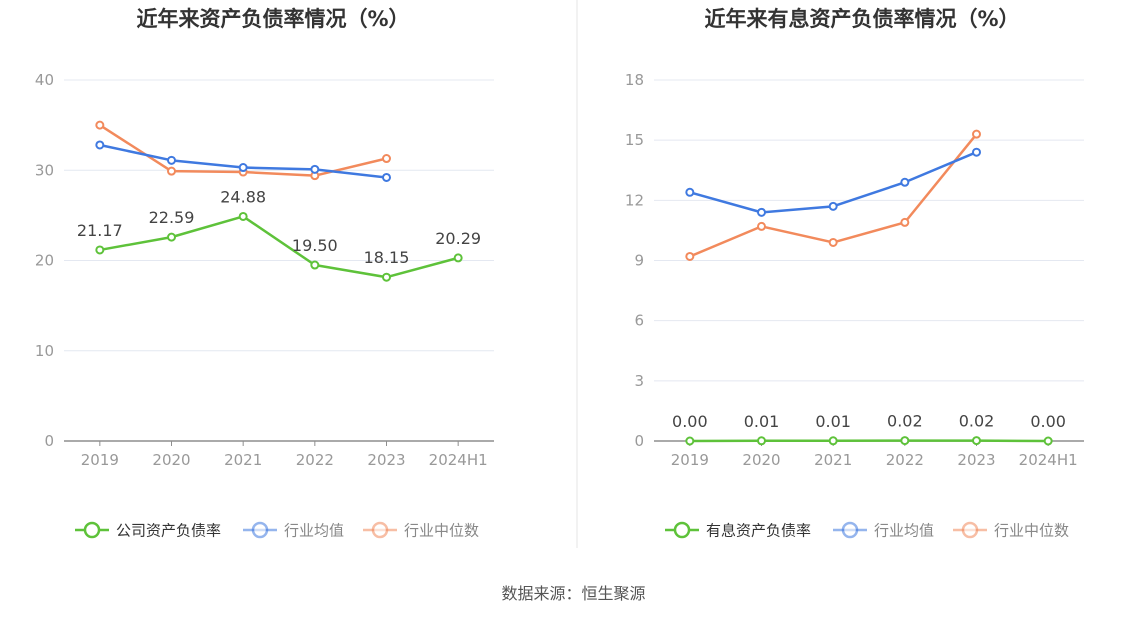  What do you see at coordinates (458, 238) in the screenshot?
I see `data-label: 20.29` at bounding box center [458, 238].